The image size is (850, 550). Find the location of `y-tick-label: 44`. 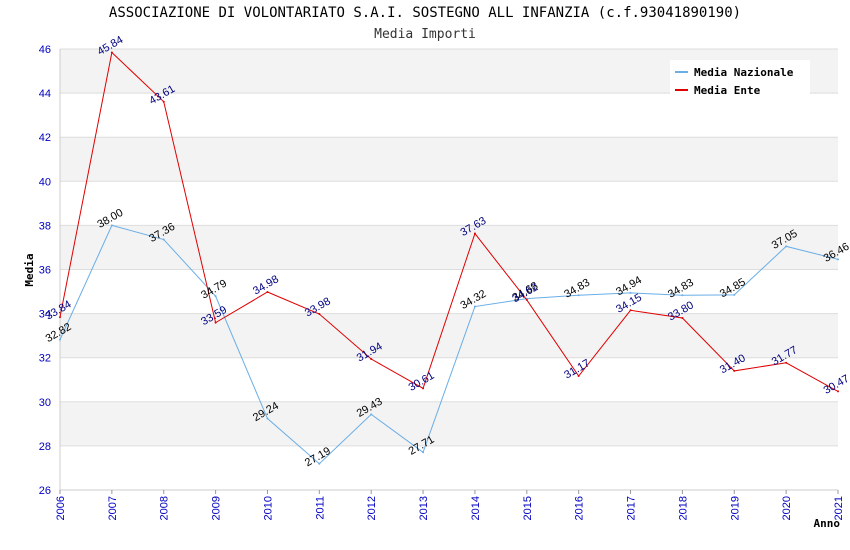

y-tick-label: 44 is located at coordinates (45, 94).